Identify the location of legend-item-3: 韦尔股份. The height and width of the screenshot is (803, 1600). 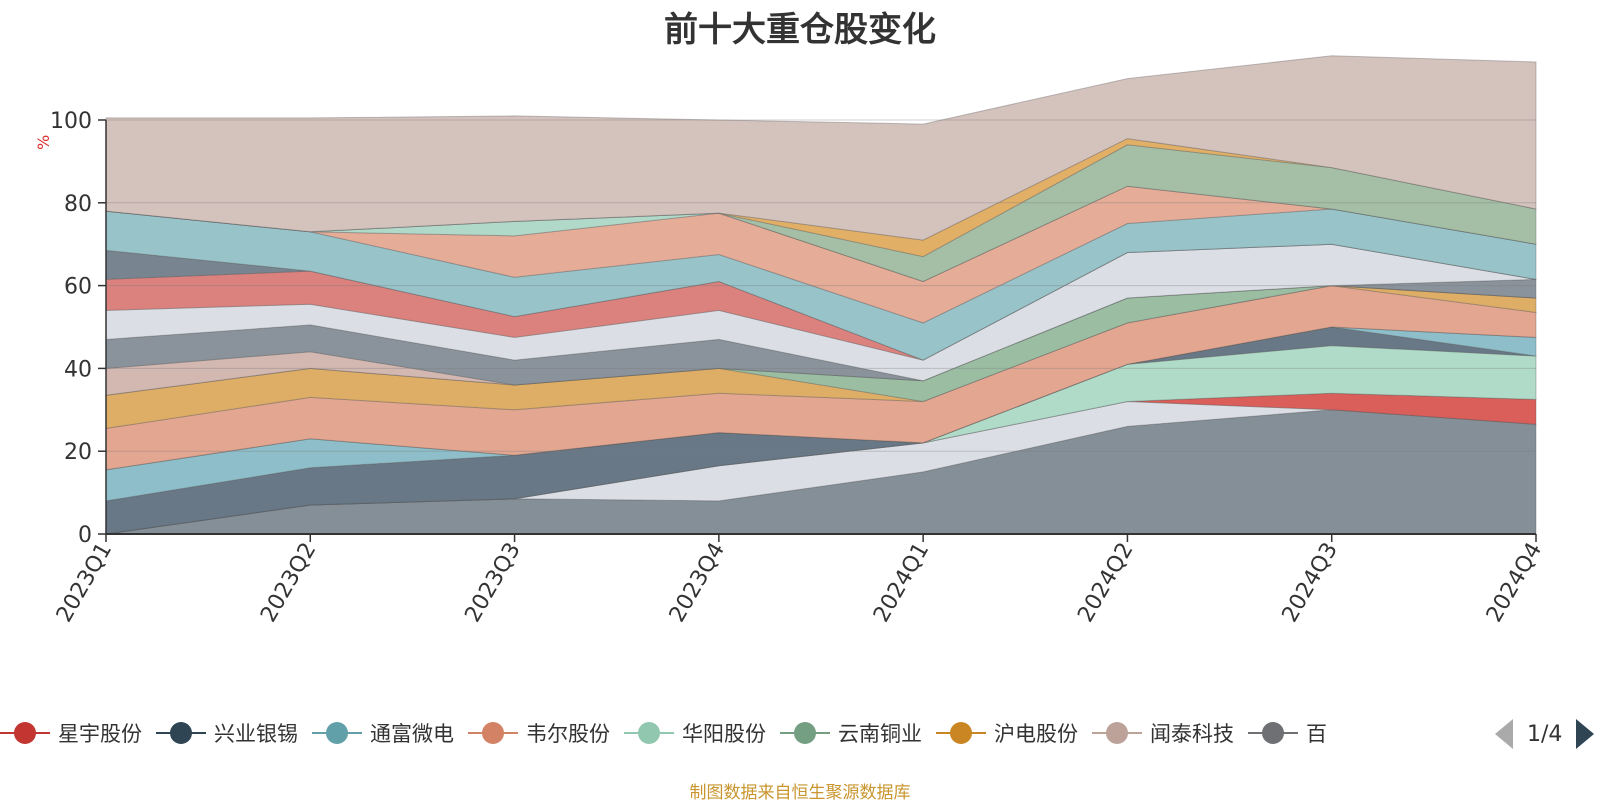
(539, 733).